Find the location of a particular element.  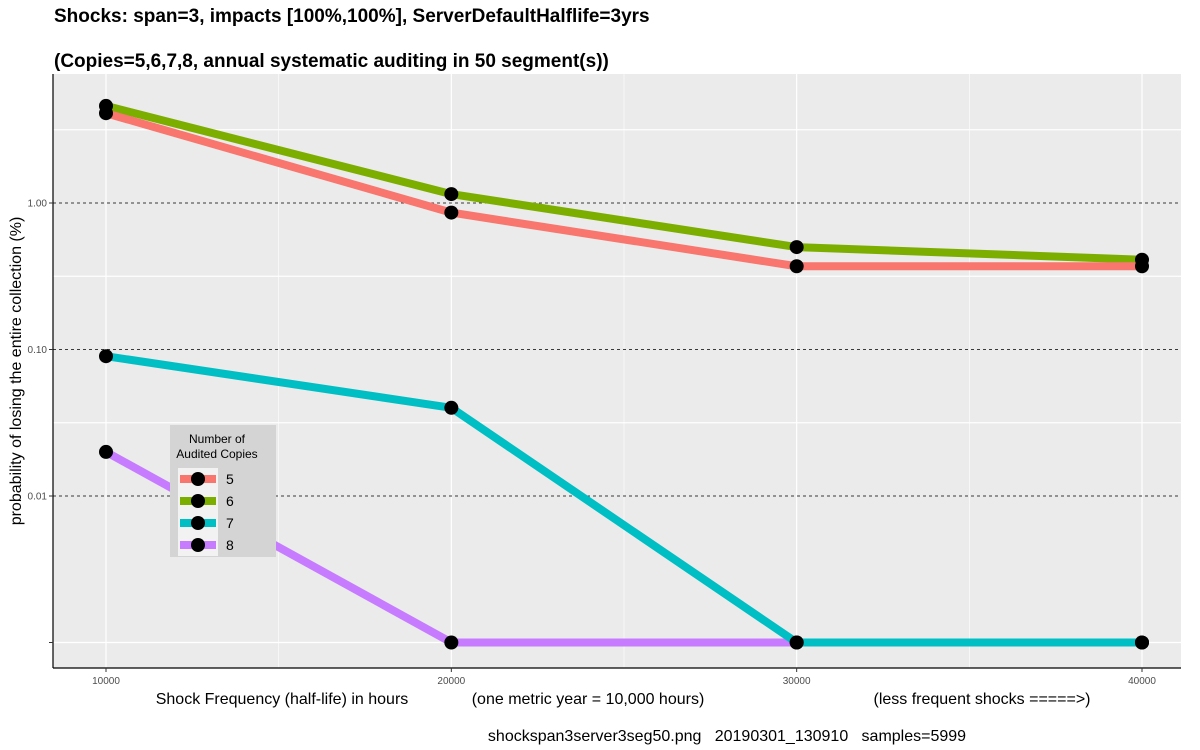

x-axis-label-part-1: Shock Frequency (half-life) in hours is located at coordinates (282, 699).